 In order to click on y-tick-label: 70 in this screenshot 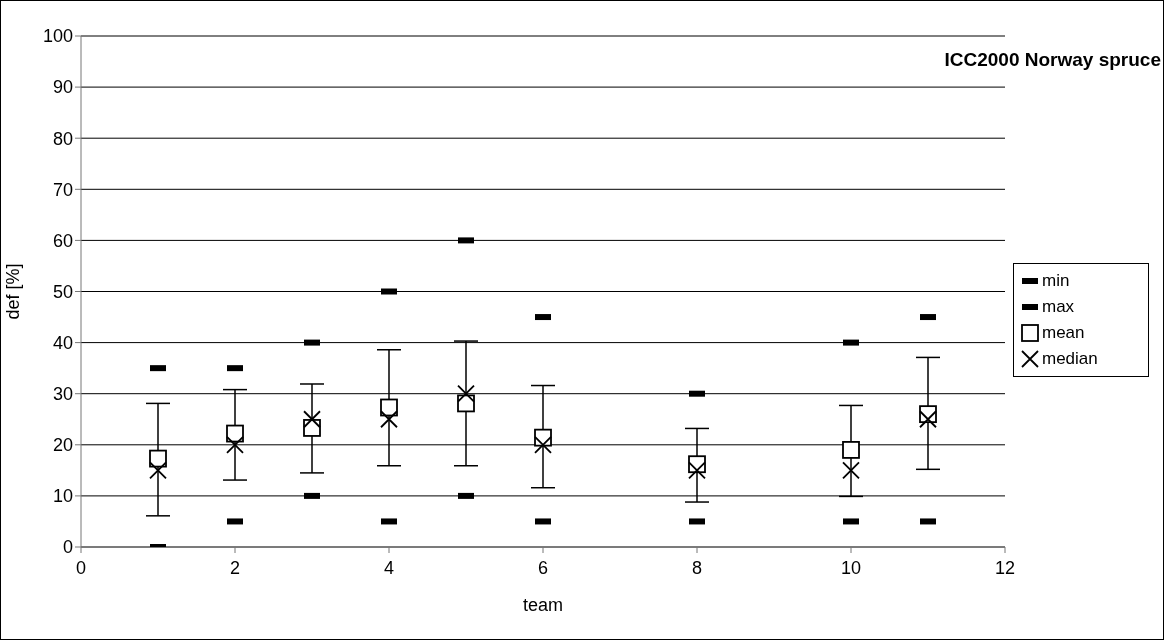, I will do `click(62, 189)`.